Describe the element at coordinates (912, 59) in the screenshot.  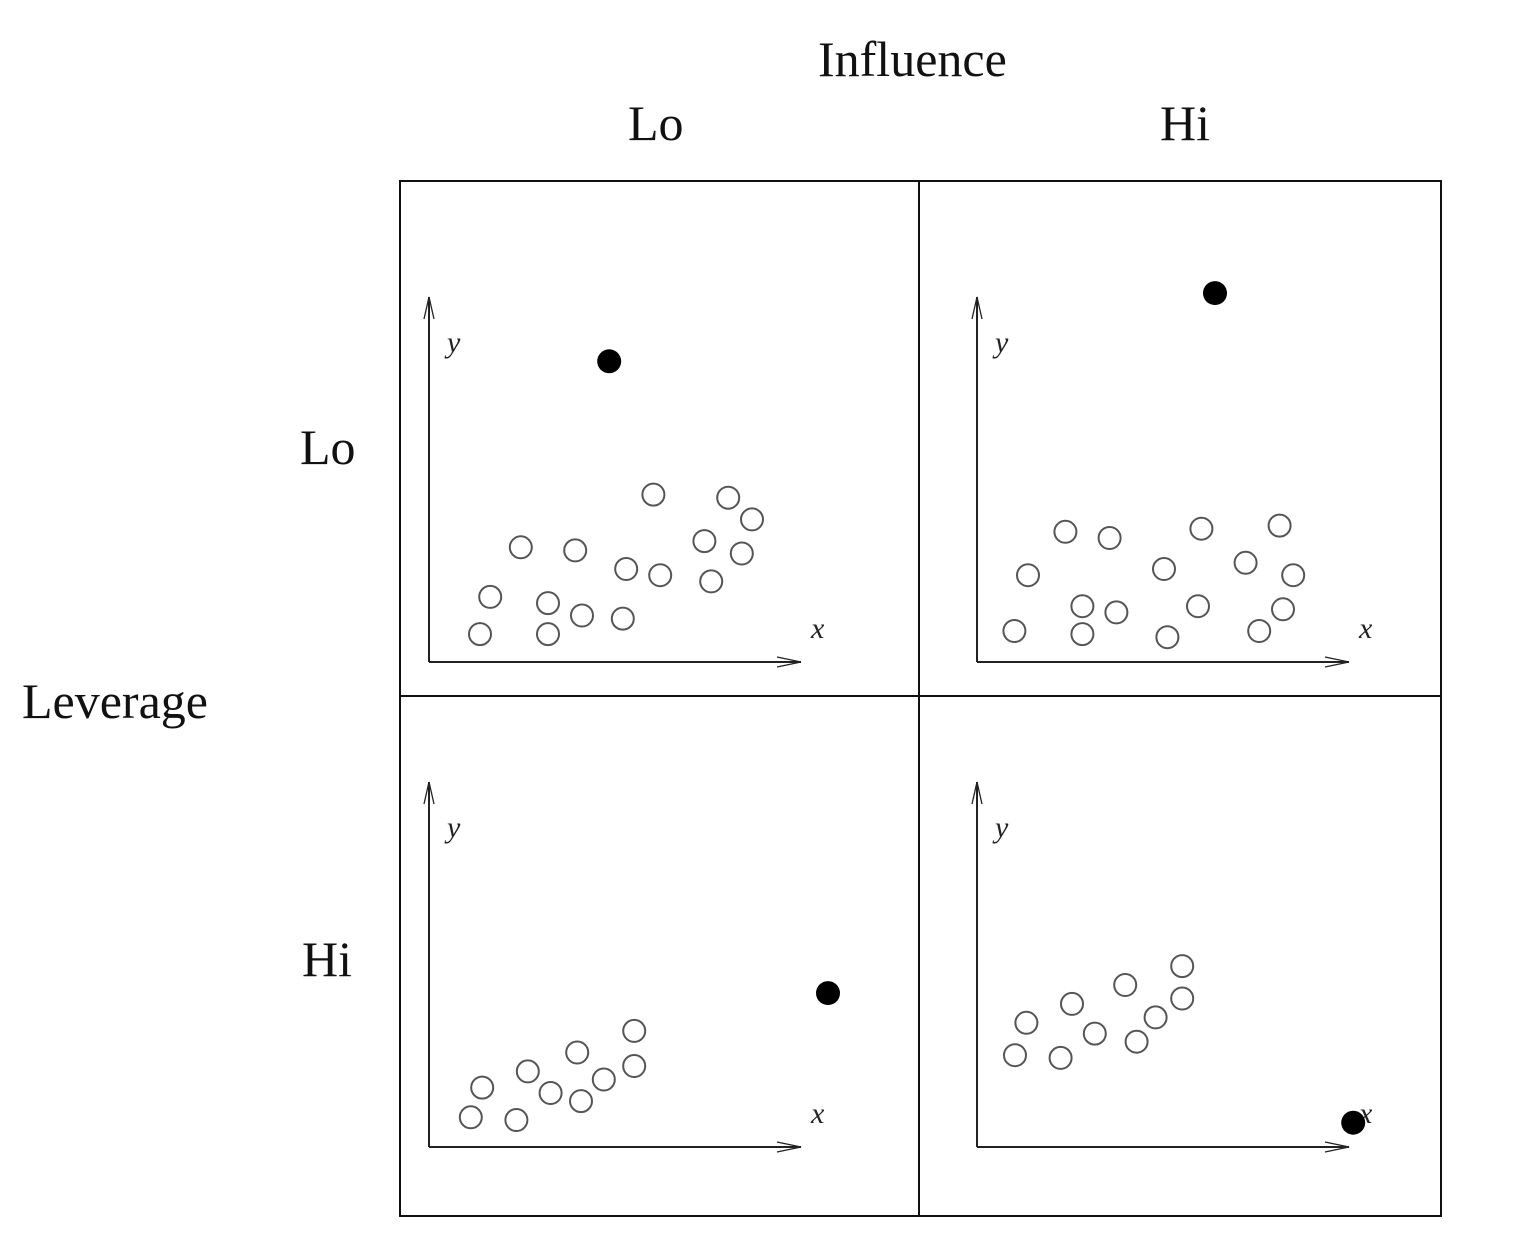
I see `influence-axis-title: Influence` at that location.